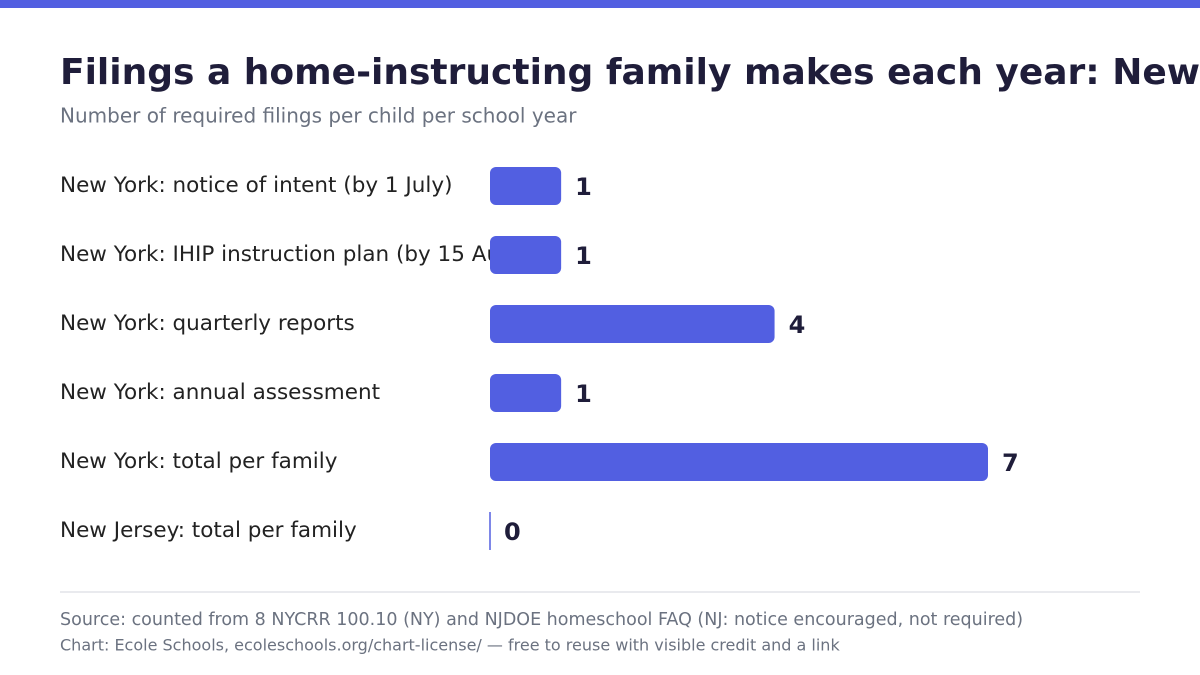  What do you see at coordinates (797, 325) in the screenshot?
I see `value-label: 4` at bounding box center [797, 325].